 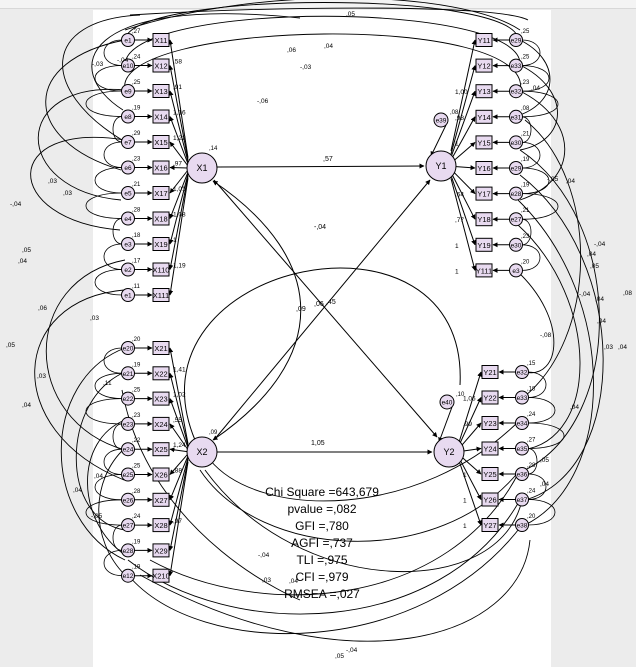 What do you see at coordinates (145, 346) in the screenshot?
I see `x2-indicator-1: X21 e20 ,20` at bounding box center [145, 346].